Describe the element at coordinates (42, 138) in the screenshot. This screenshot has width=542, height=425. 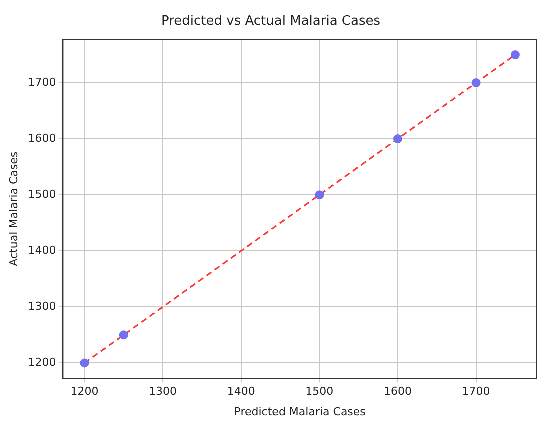
I see `y-tick-label: 1600` at that location.